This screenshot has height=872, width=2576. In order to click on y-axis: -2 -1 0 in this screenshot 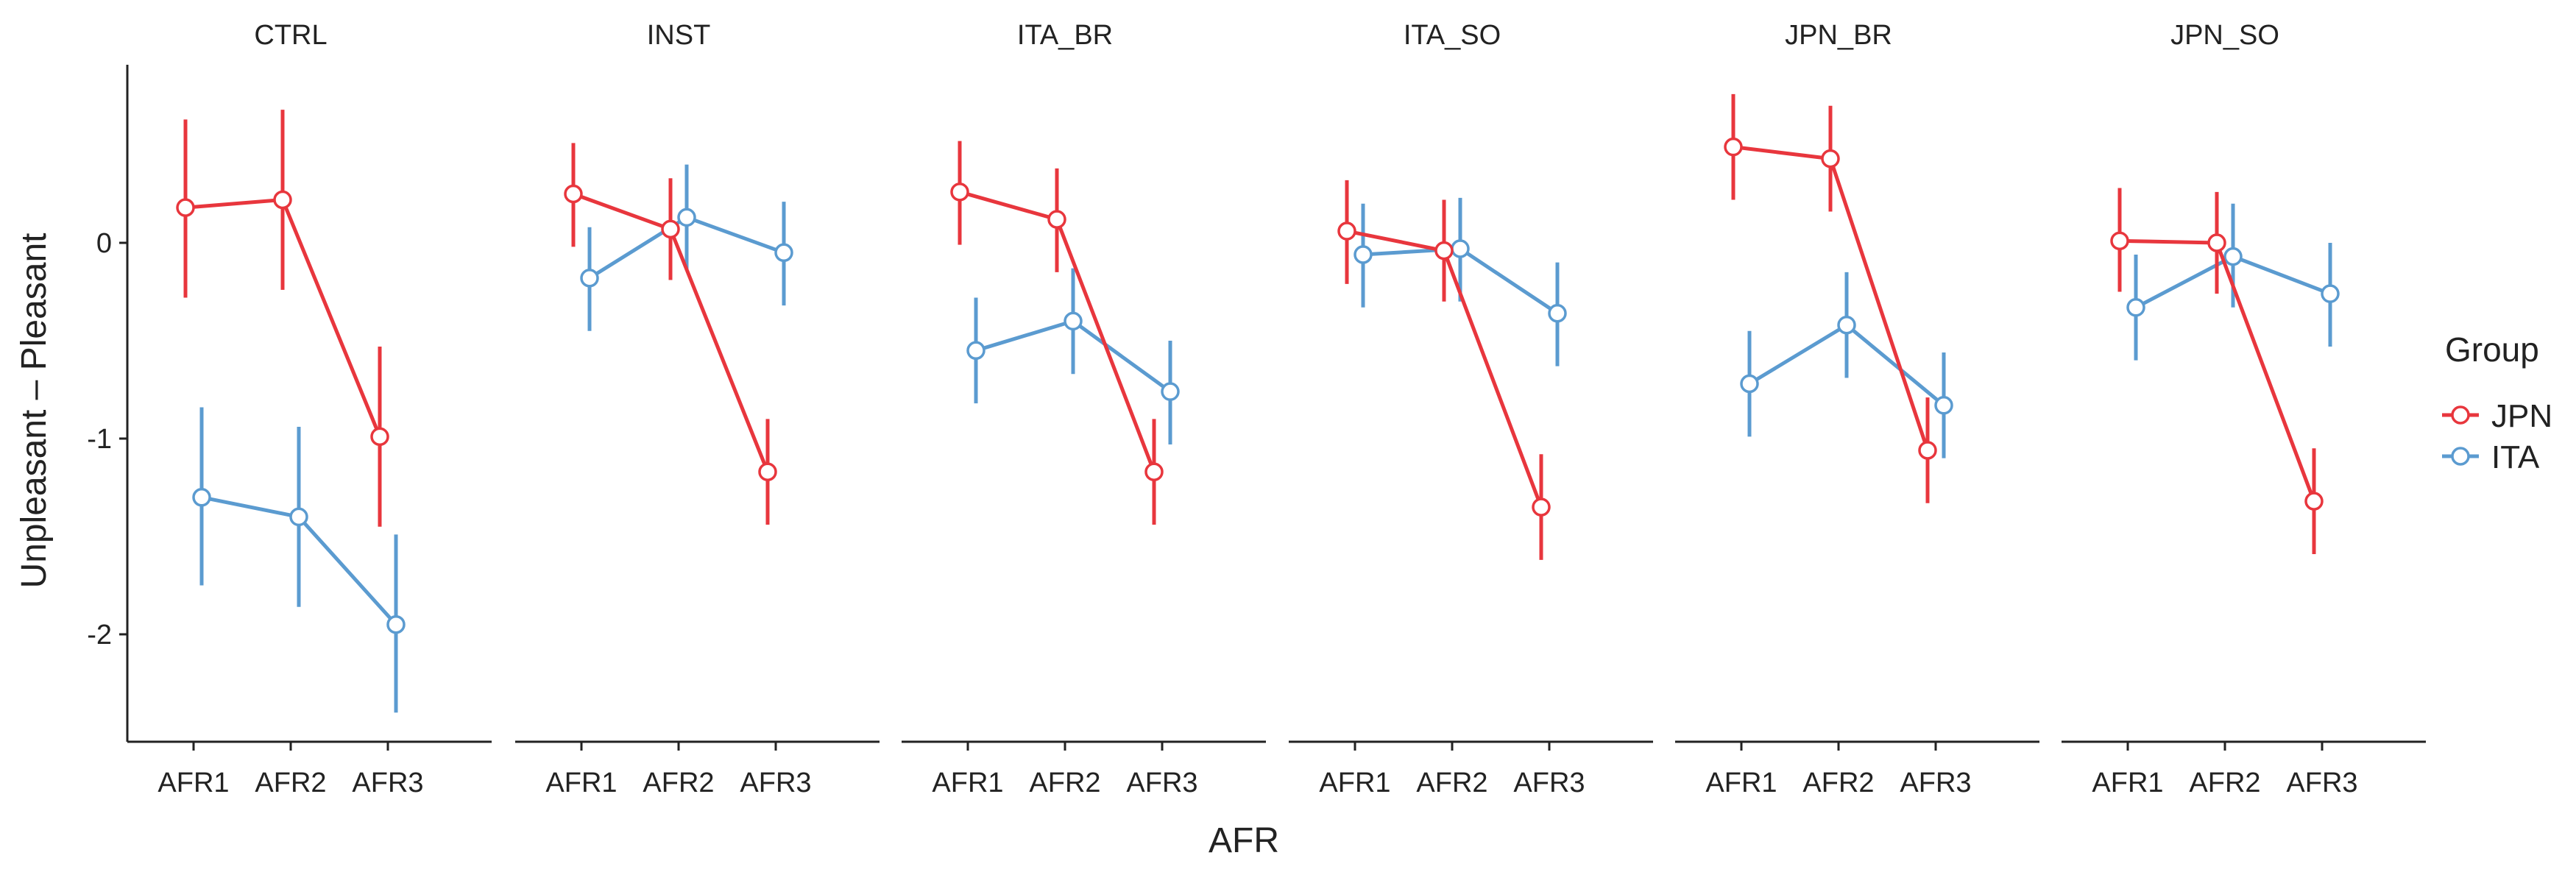, I will do `click(108, 403)`.